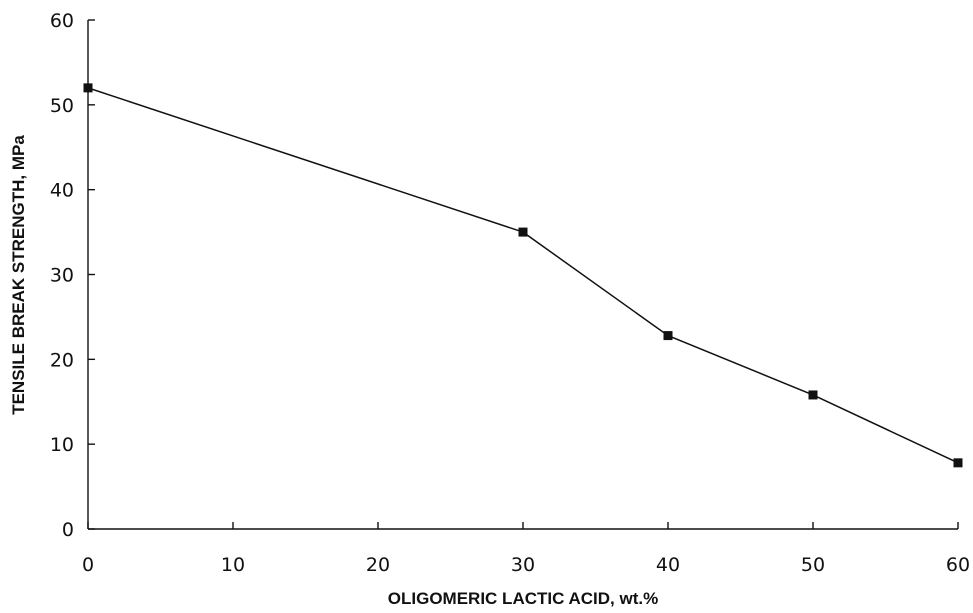  What do you see at coordinates (813, 565) in the screenshot?
I see `x-tick-label: 50` at bounding box center [813, 565].